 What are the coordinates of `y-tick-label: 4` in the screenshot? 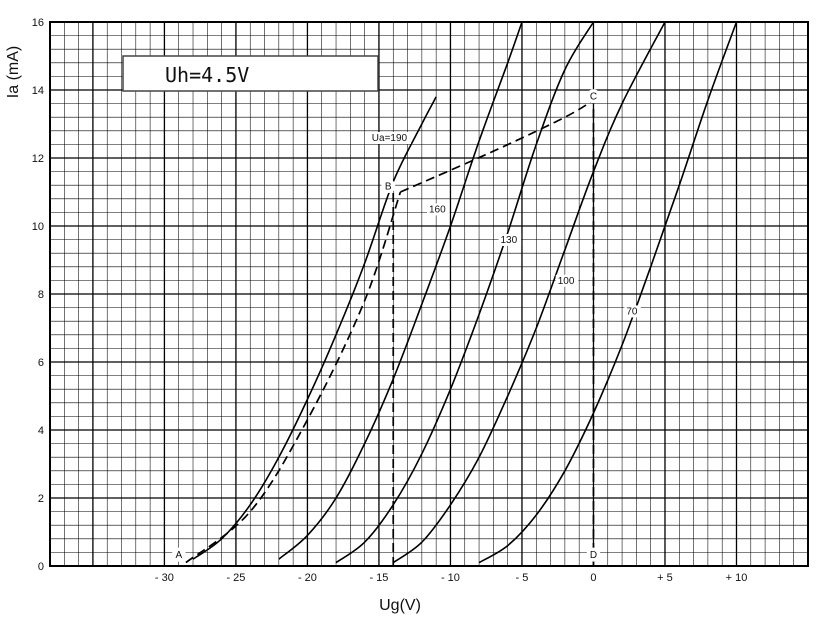 It's located at (41, 431).